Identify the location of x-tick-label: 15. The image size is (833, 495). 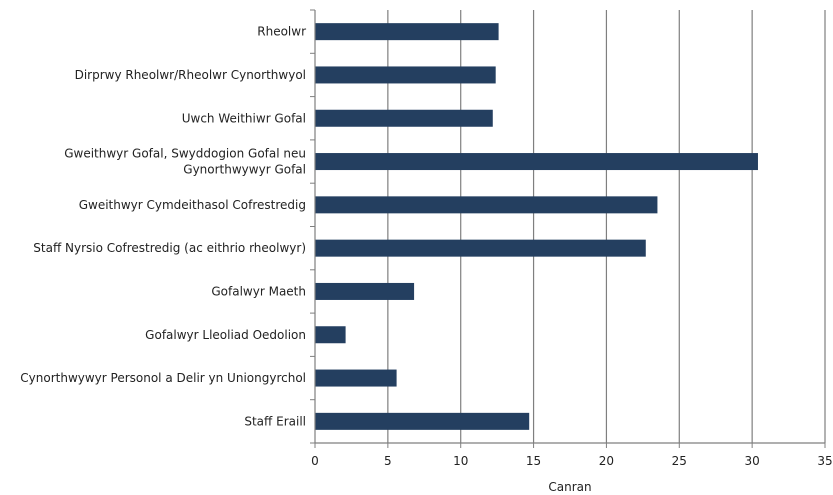
(533, 461).